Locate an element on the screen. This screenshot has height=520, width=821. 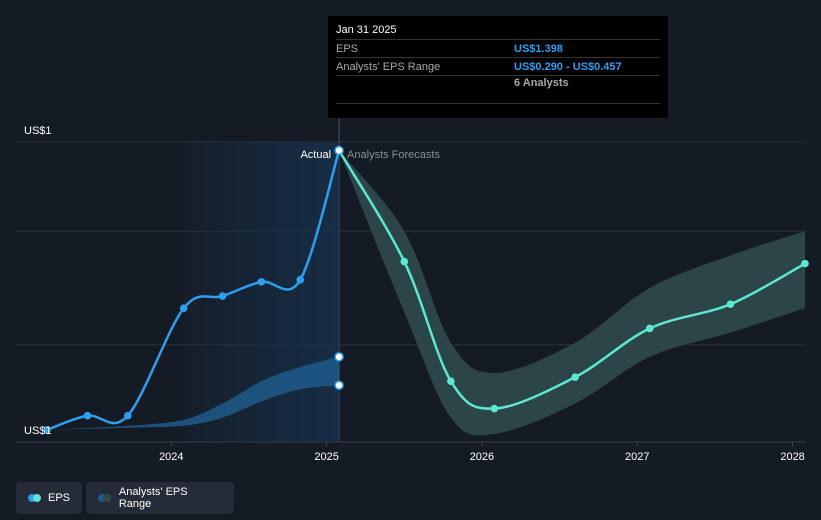
x-tick-label: 2027 is located at coordinates (637, 457).